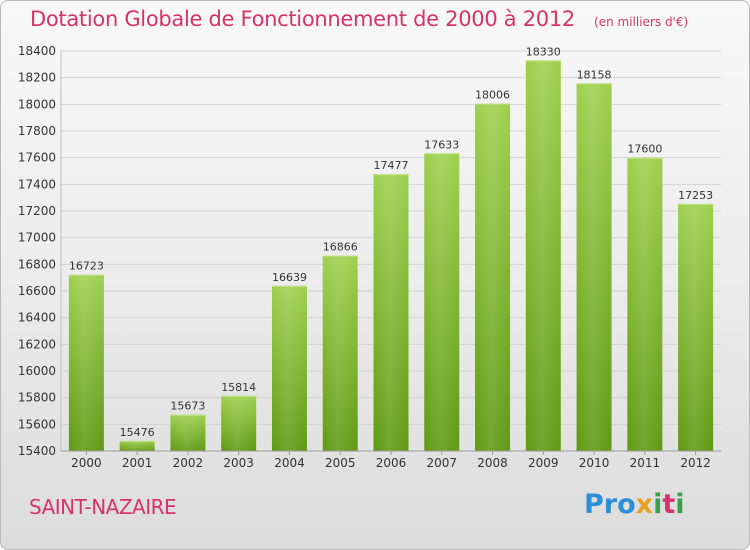 Image resolution: width=750 pixels, height=550 pixels. What do you see at coordinates (37, 158) in the screenshot?
I see `y-tick-label: 17600` at bounding box center [37, 158].